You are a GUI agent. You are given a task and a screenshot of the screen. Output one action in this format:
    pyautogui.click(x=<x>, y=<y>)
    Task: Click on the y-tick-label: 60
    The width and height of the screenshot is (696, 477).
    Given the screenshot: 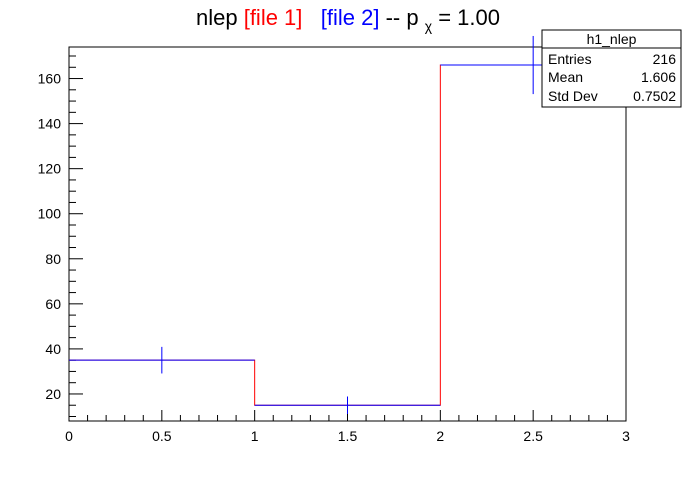 What is the action you would take?
    pyautogui.click(x=53, y=304)
    